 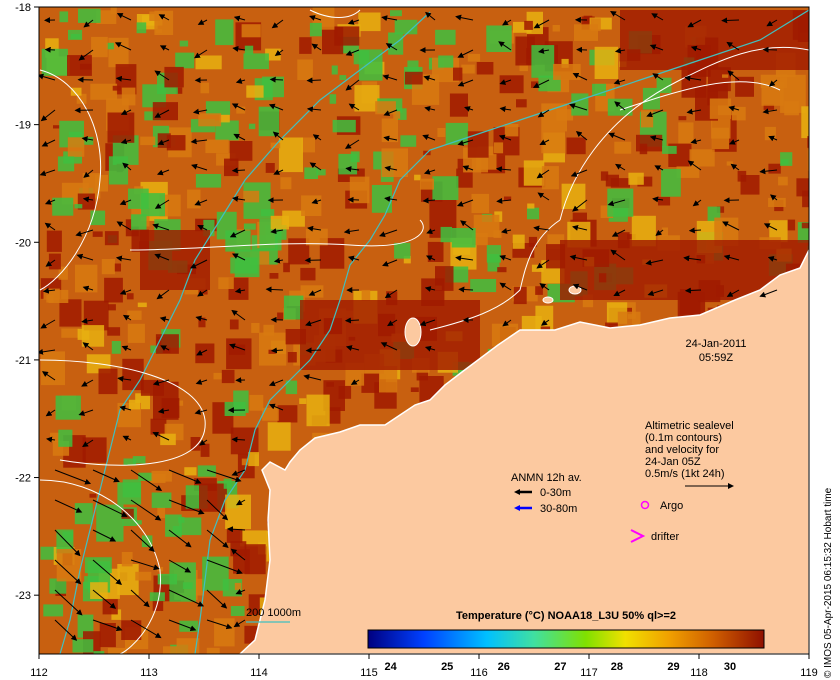 What do you see at coordinates (589, 673) in the screenshot?
I see `lon-tick-label: 117` at bounding box center [589, 673].